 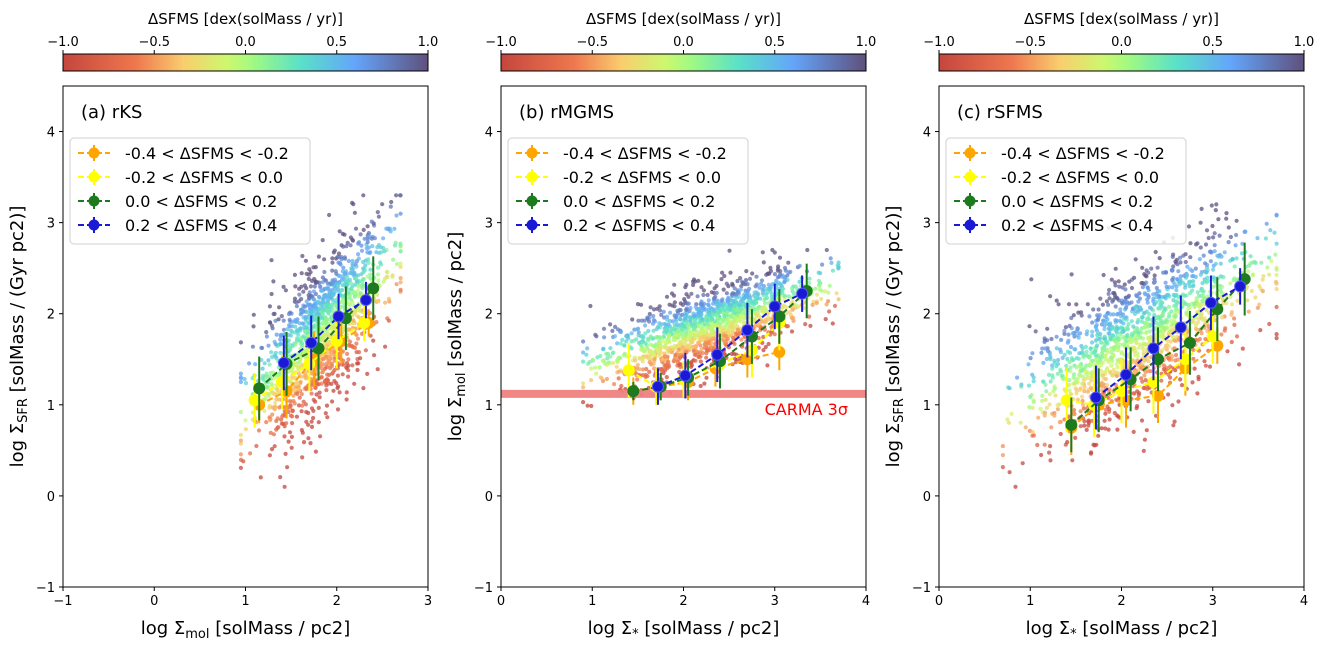 What do you see at coordinates (806, 409) in the screenshot?
I see `carma-threshold-label: CARMA 3σ` at bounding box center [806, 409].